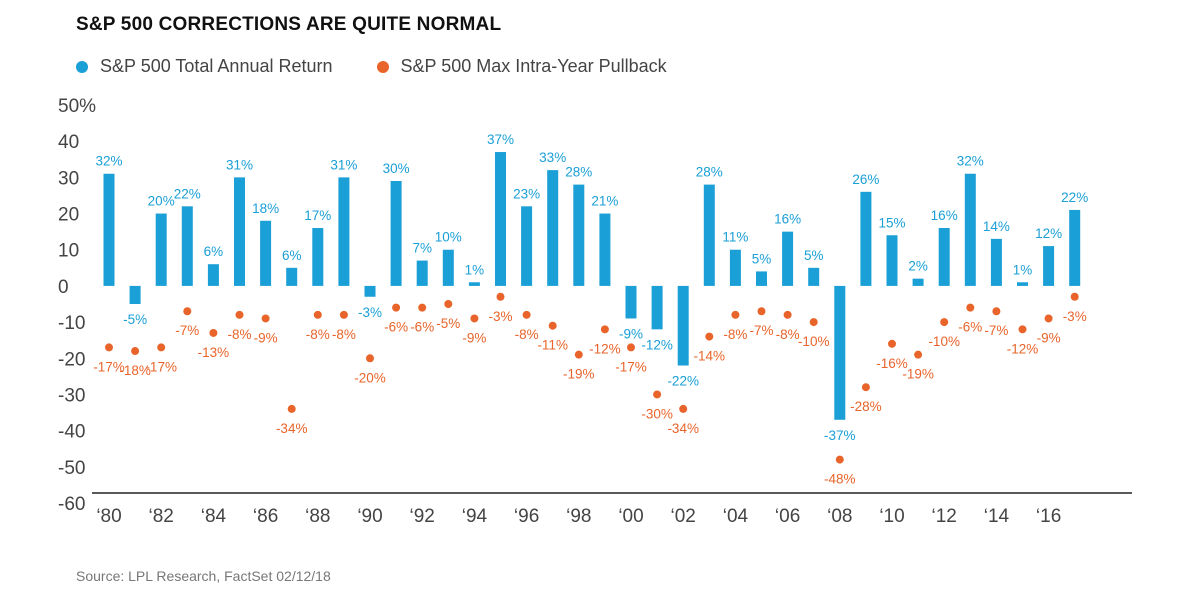  What do you see at coordinates (500, 316) in the screenshot?
I see `pullback-data-label: -3%` at bounding box center [500, 316].